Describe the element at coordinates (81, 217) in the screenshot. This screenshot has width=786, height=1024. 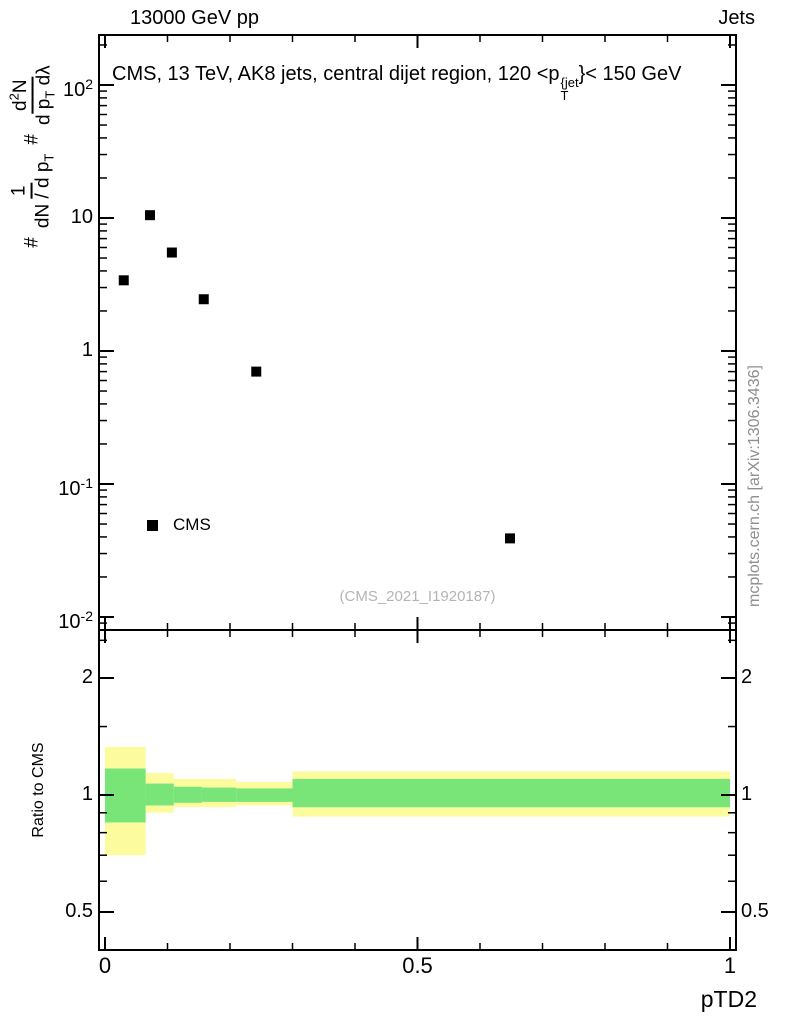
I see `main-y-tick-label: 10` at that location.